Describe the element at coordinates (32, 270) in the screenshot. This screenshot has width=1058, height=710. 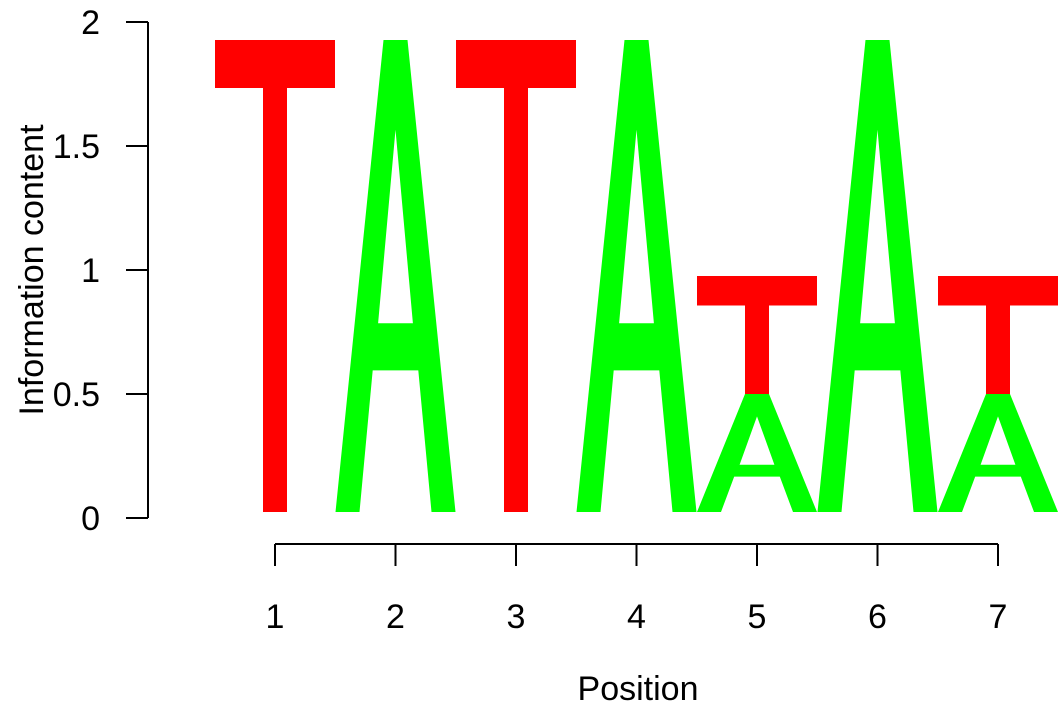
I see `y-axis-title: Information content` at that location.